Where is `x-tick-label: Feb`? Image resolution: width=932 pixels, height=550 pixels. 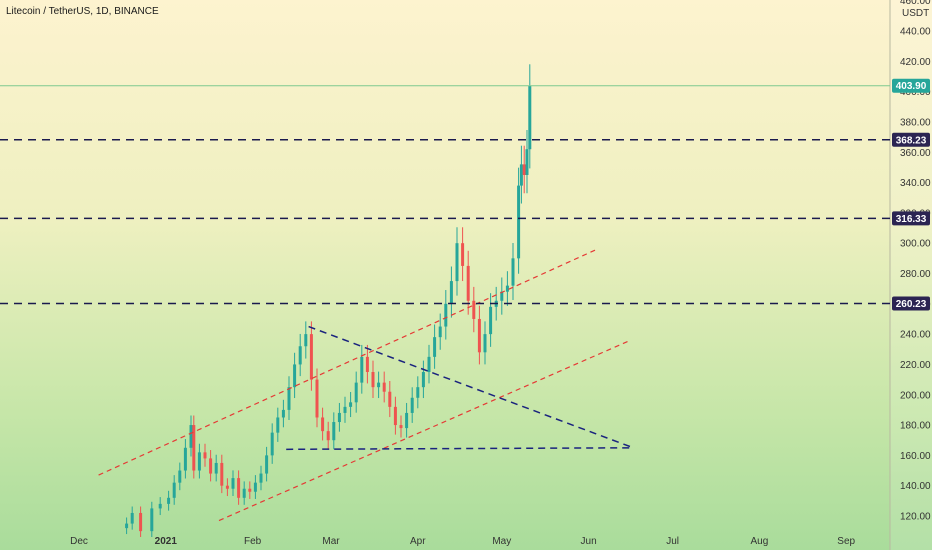 x-tick-label: Feb is located at coordinates (253, 541).